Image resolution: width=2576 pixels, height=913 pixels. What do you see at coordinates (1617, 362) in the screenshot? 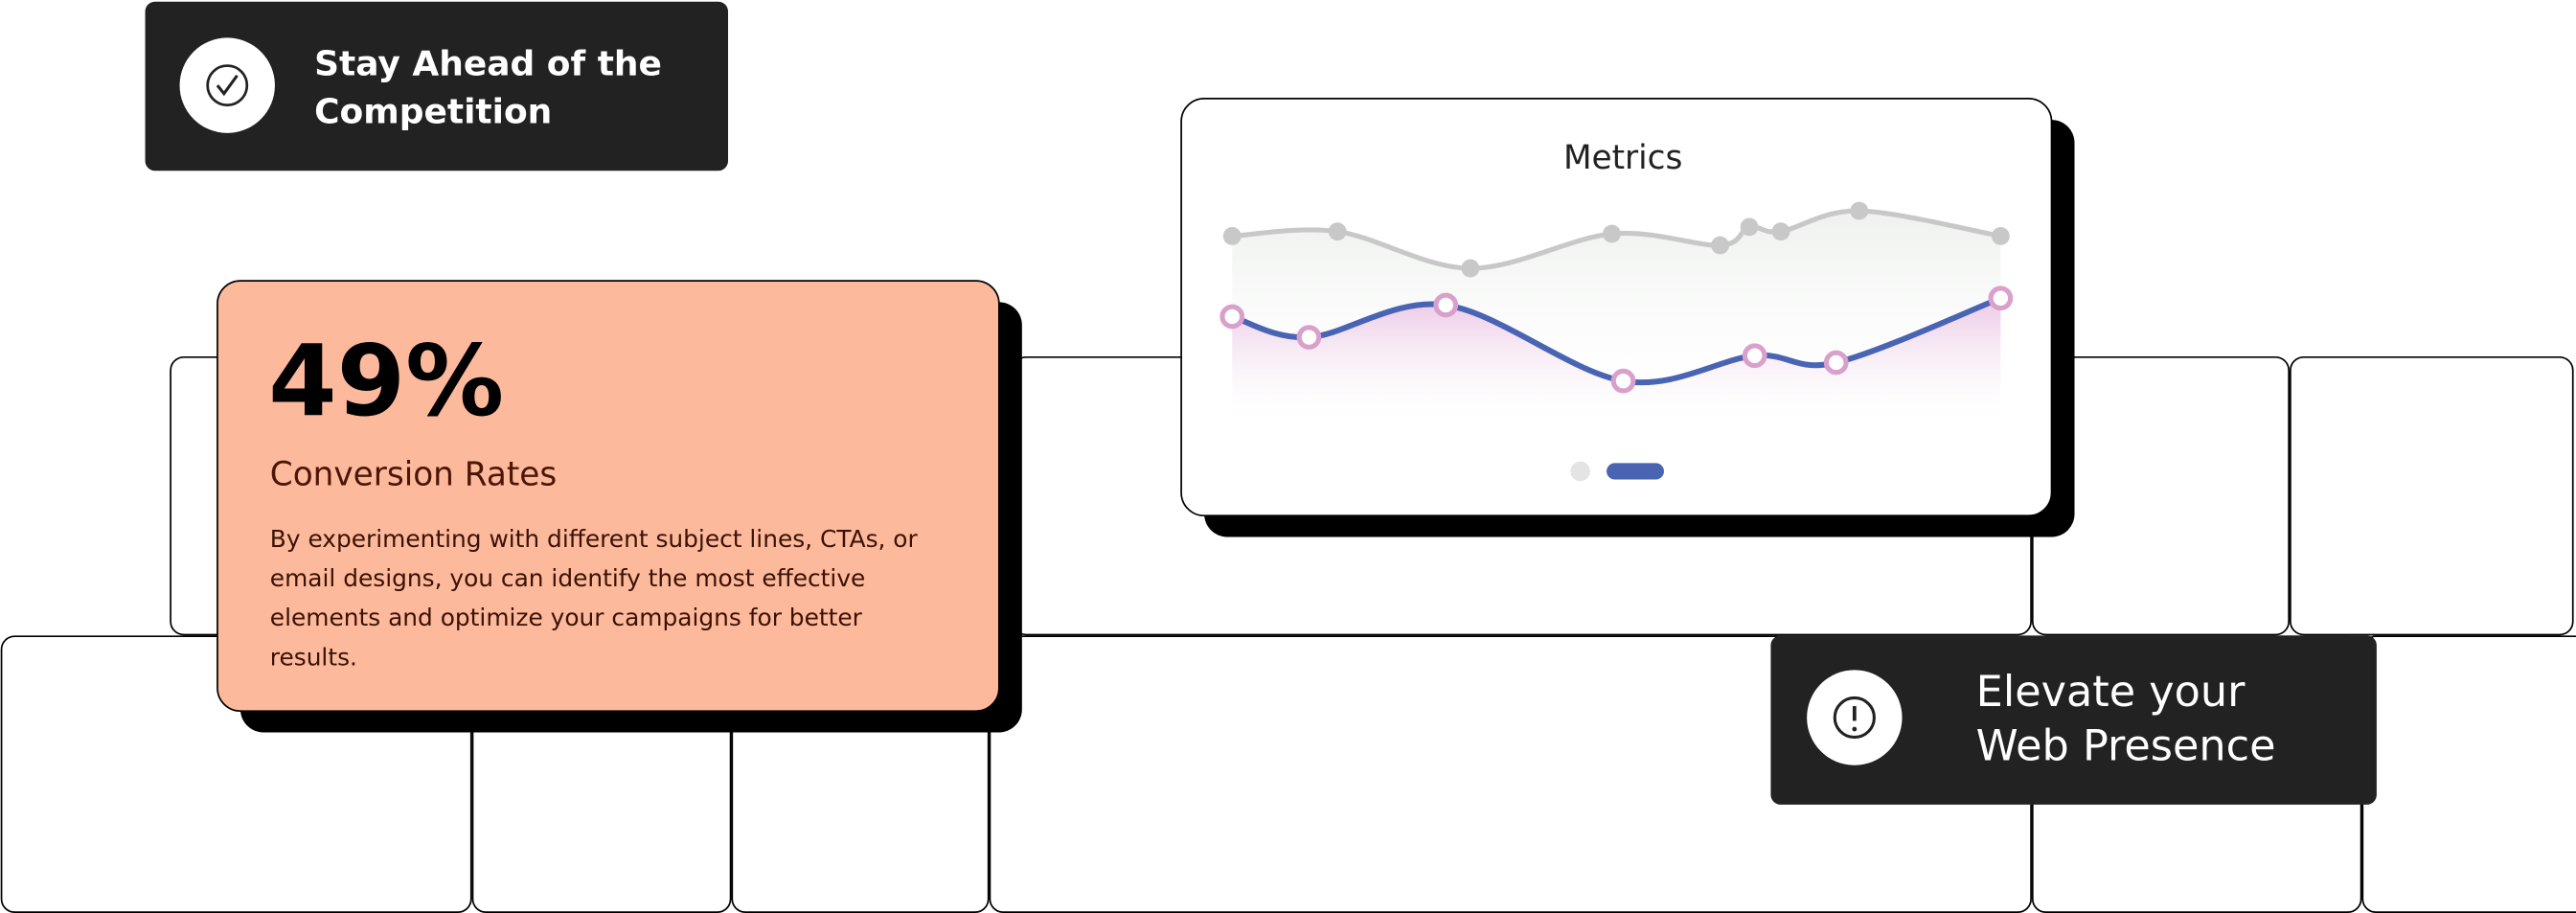
I see `area` at bounding box center [1617, 362].